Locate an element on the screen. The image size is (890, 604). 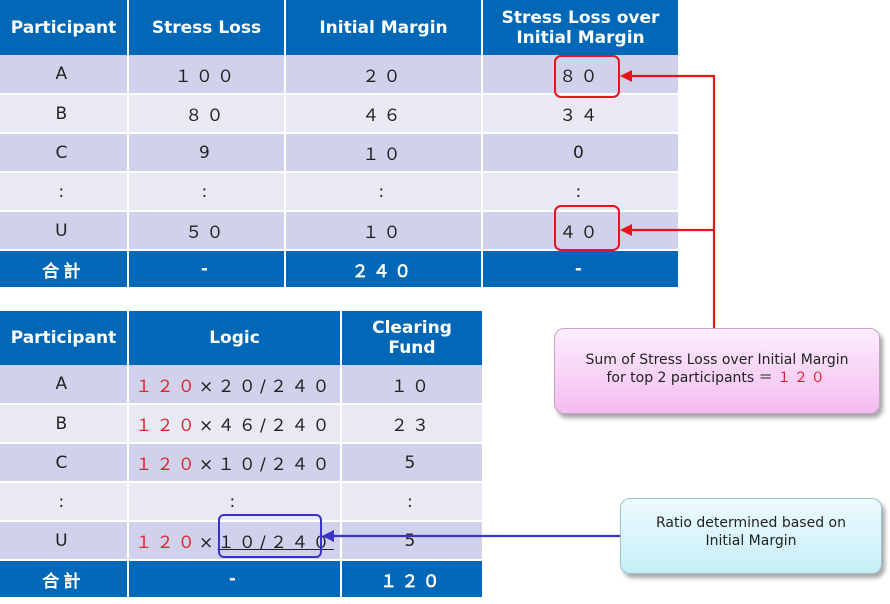
ratio-callout: Ratio determined based on Initial Margin is located at coordinates (751, 536).